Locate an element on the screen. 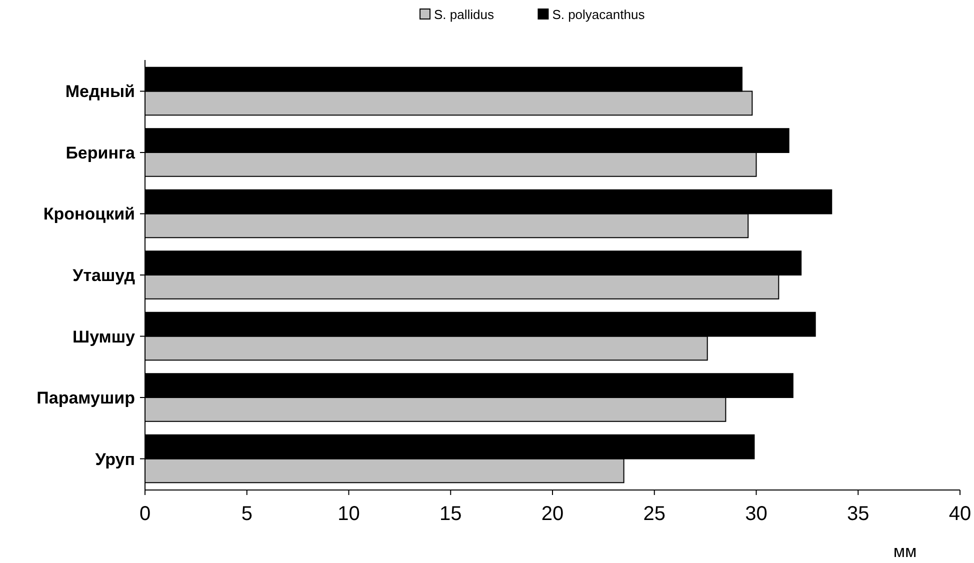  y-tick-label: Кроноцкий is located at coordinates (89, 214).